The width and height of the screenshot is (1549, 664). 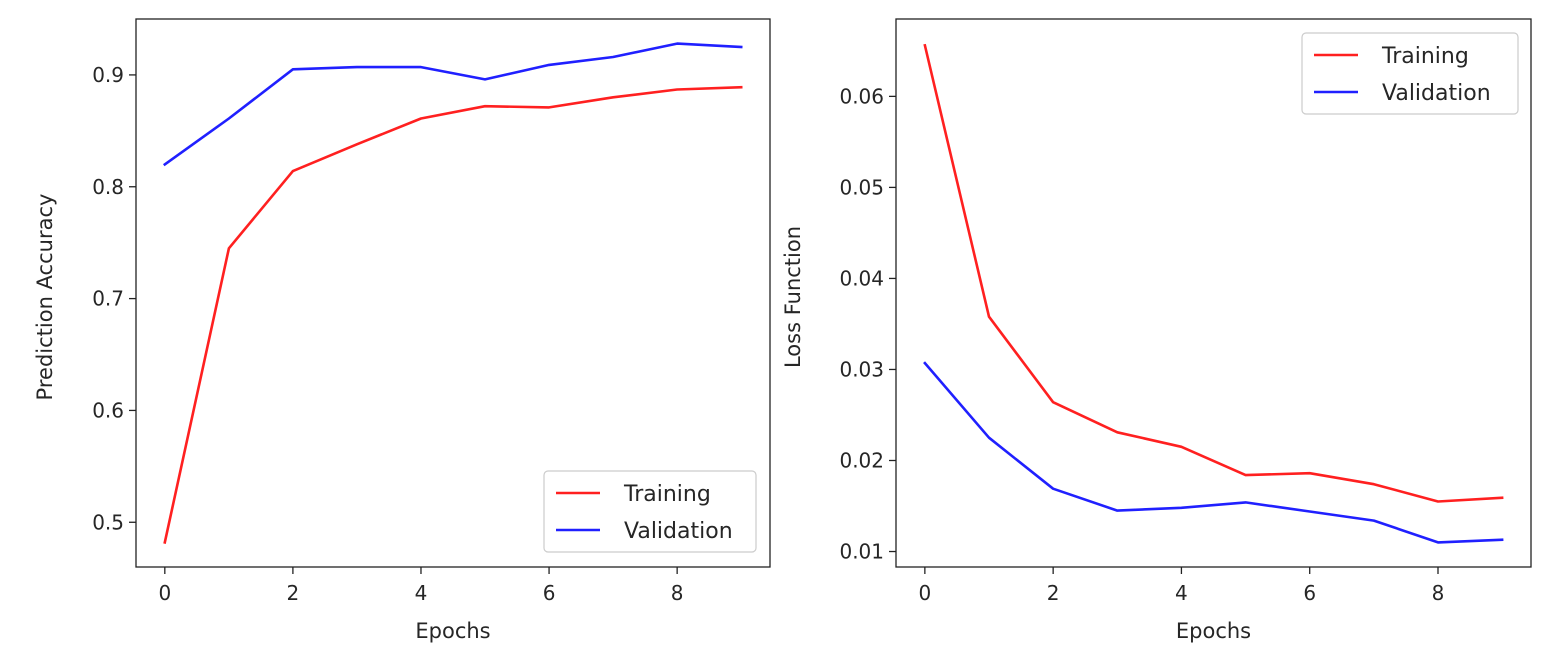 I want to click on y-tick-label: 0.8, so click(x=108, y=187).